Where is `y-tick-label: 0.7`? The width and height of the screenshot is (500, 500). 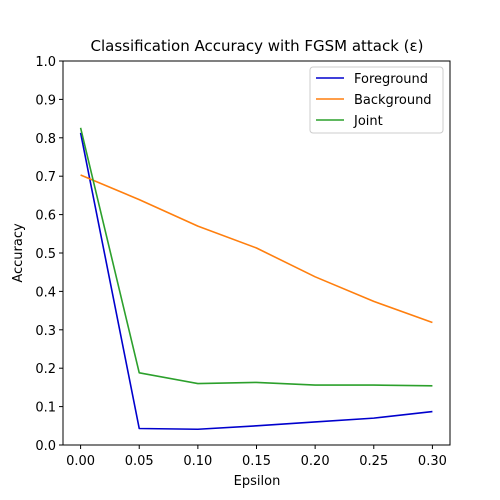
y-tick-label: 0.7 is located at coordinates (45, 177).